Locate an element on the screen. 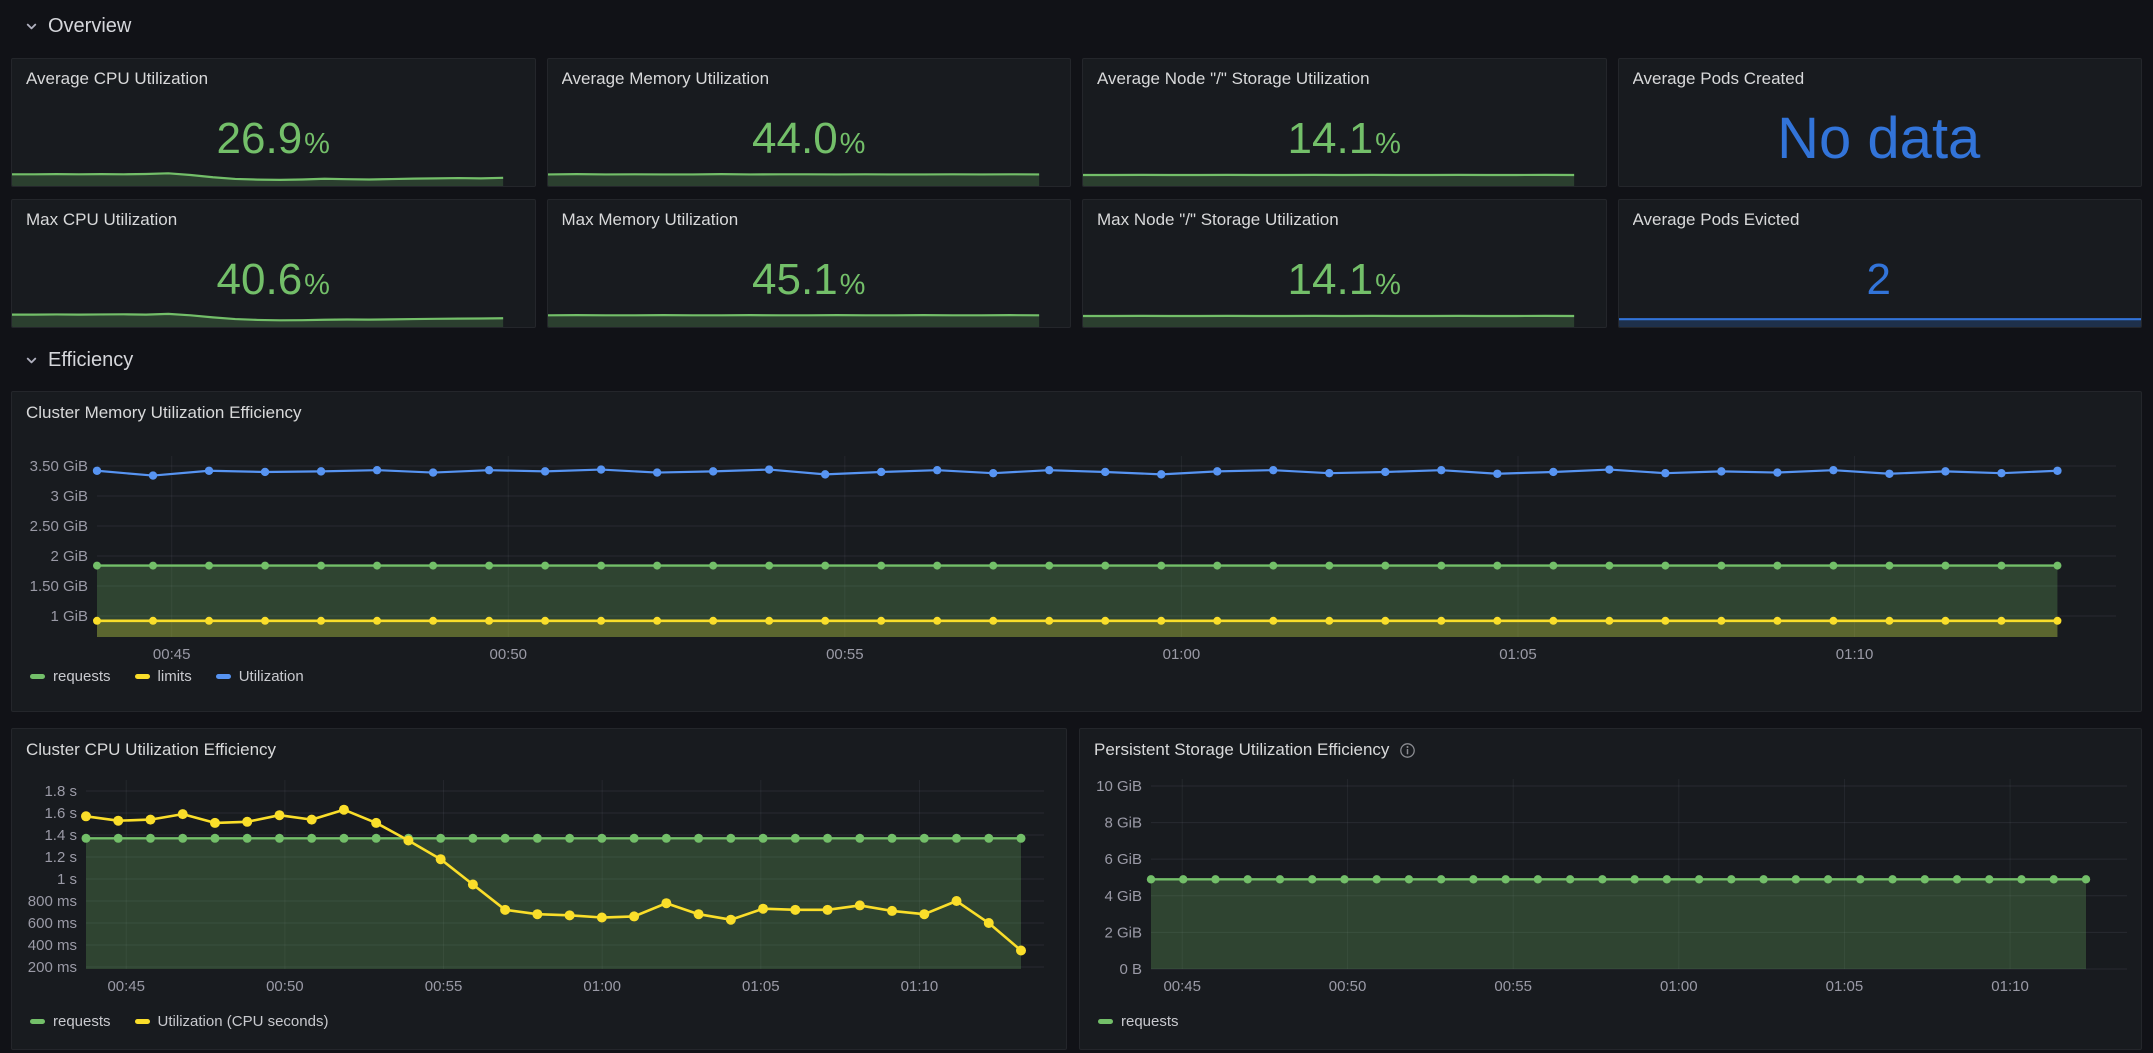 The height and width of the screenshot is (1053, 2153). svg-text: 1.4 s is located at coordinates (60, 835).